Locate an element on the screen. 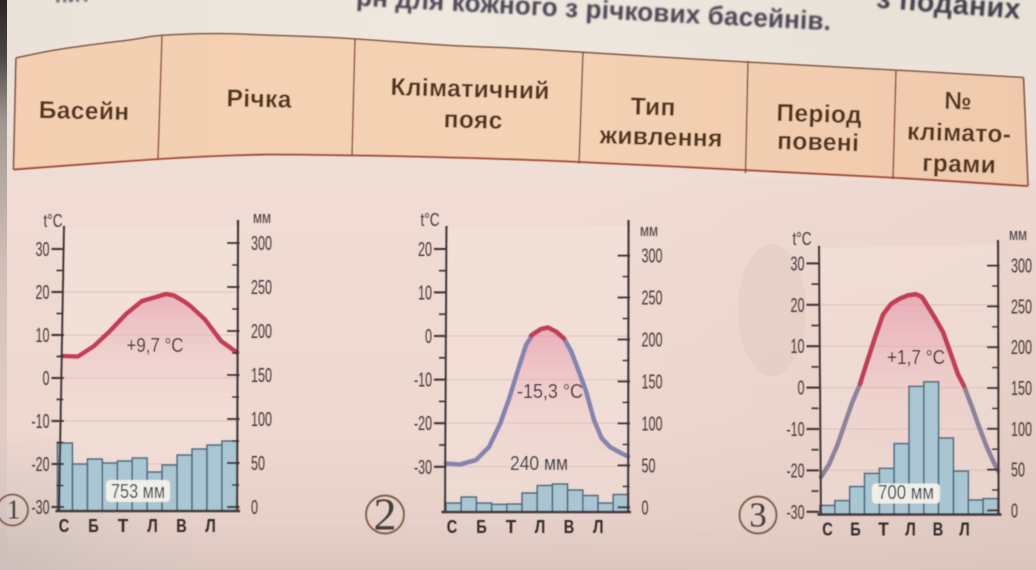 The width and height of the screenshot is (1036, 570). svg-text: +9,7 °C is located at coordinates (155, 346).